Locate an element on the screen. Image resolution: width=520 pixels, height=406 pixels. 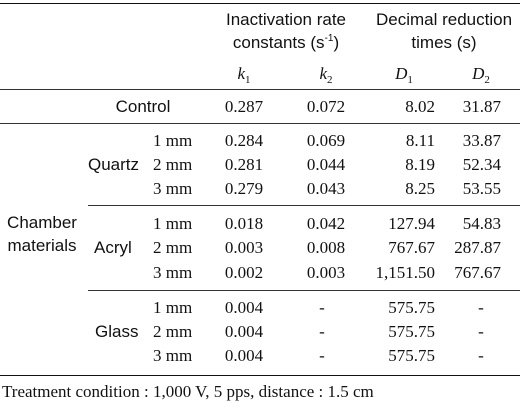
cell-d1: 127.94 is located at coordinates (411, 223).